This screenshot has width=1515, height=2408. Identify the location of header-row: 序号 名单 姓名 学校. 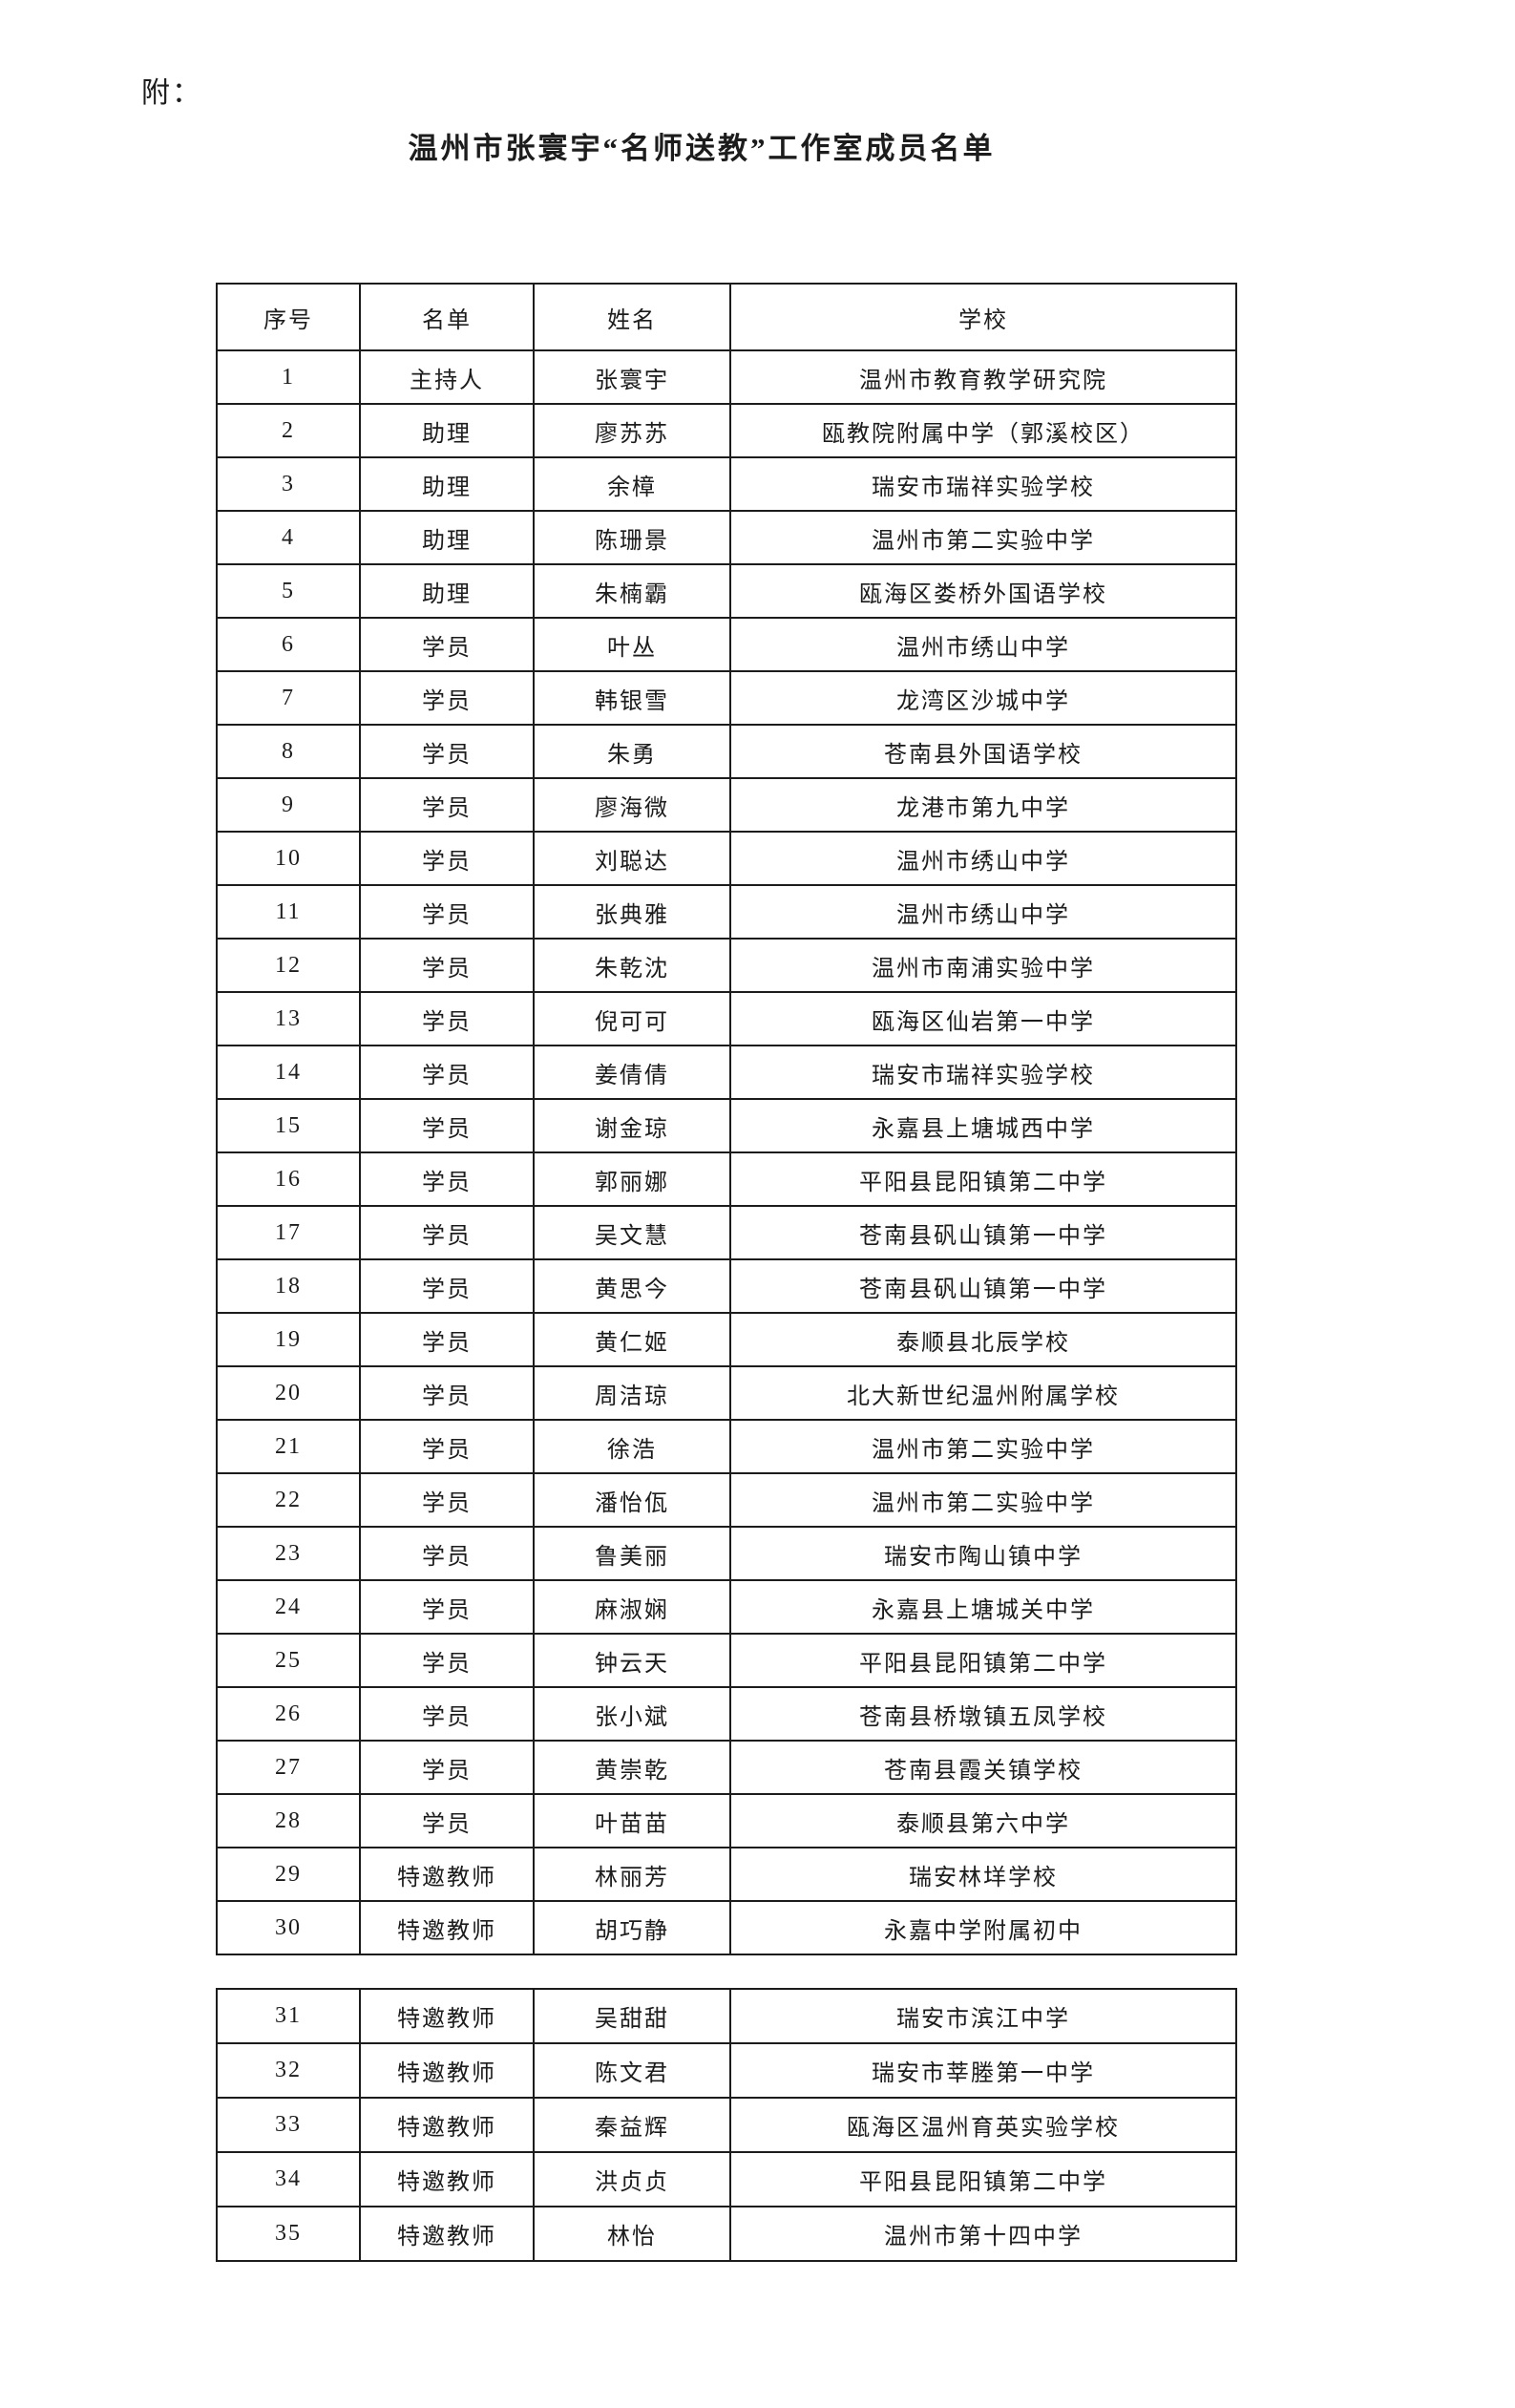
(726, 317).